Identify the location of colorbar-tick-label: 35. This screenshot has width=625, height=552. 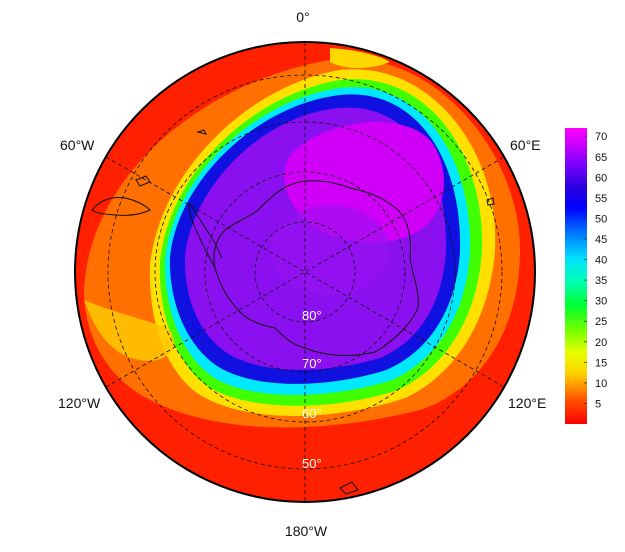
(601, 281).